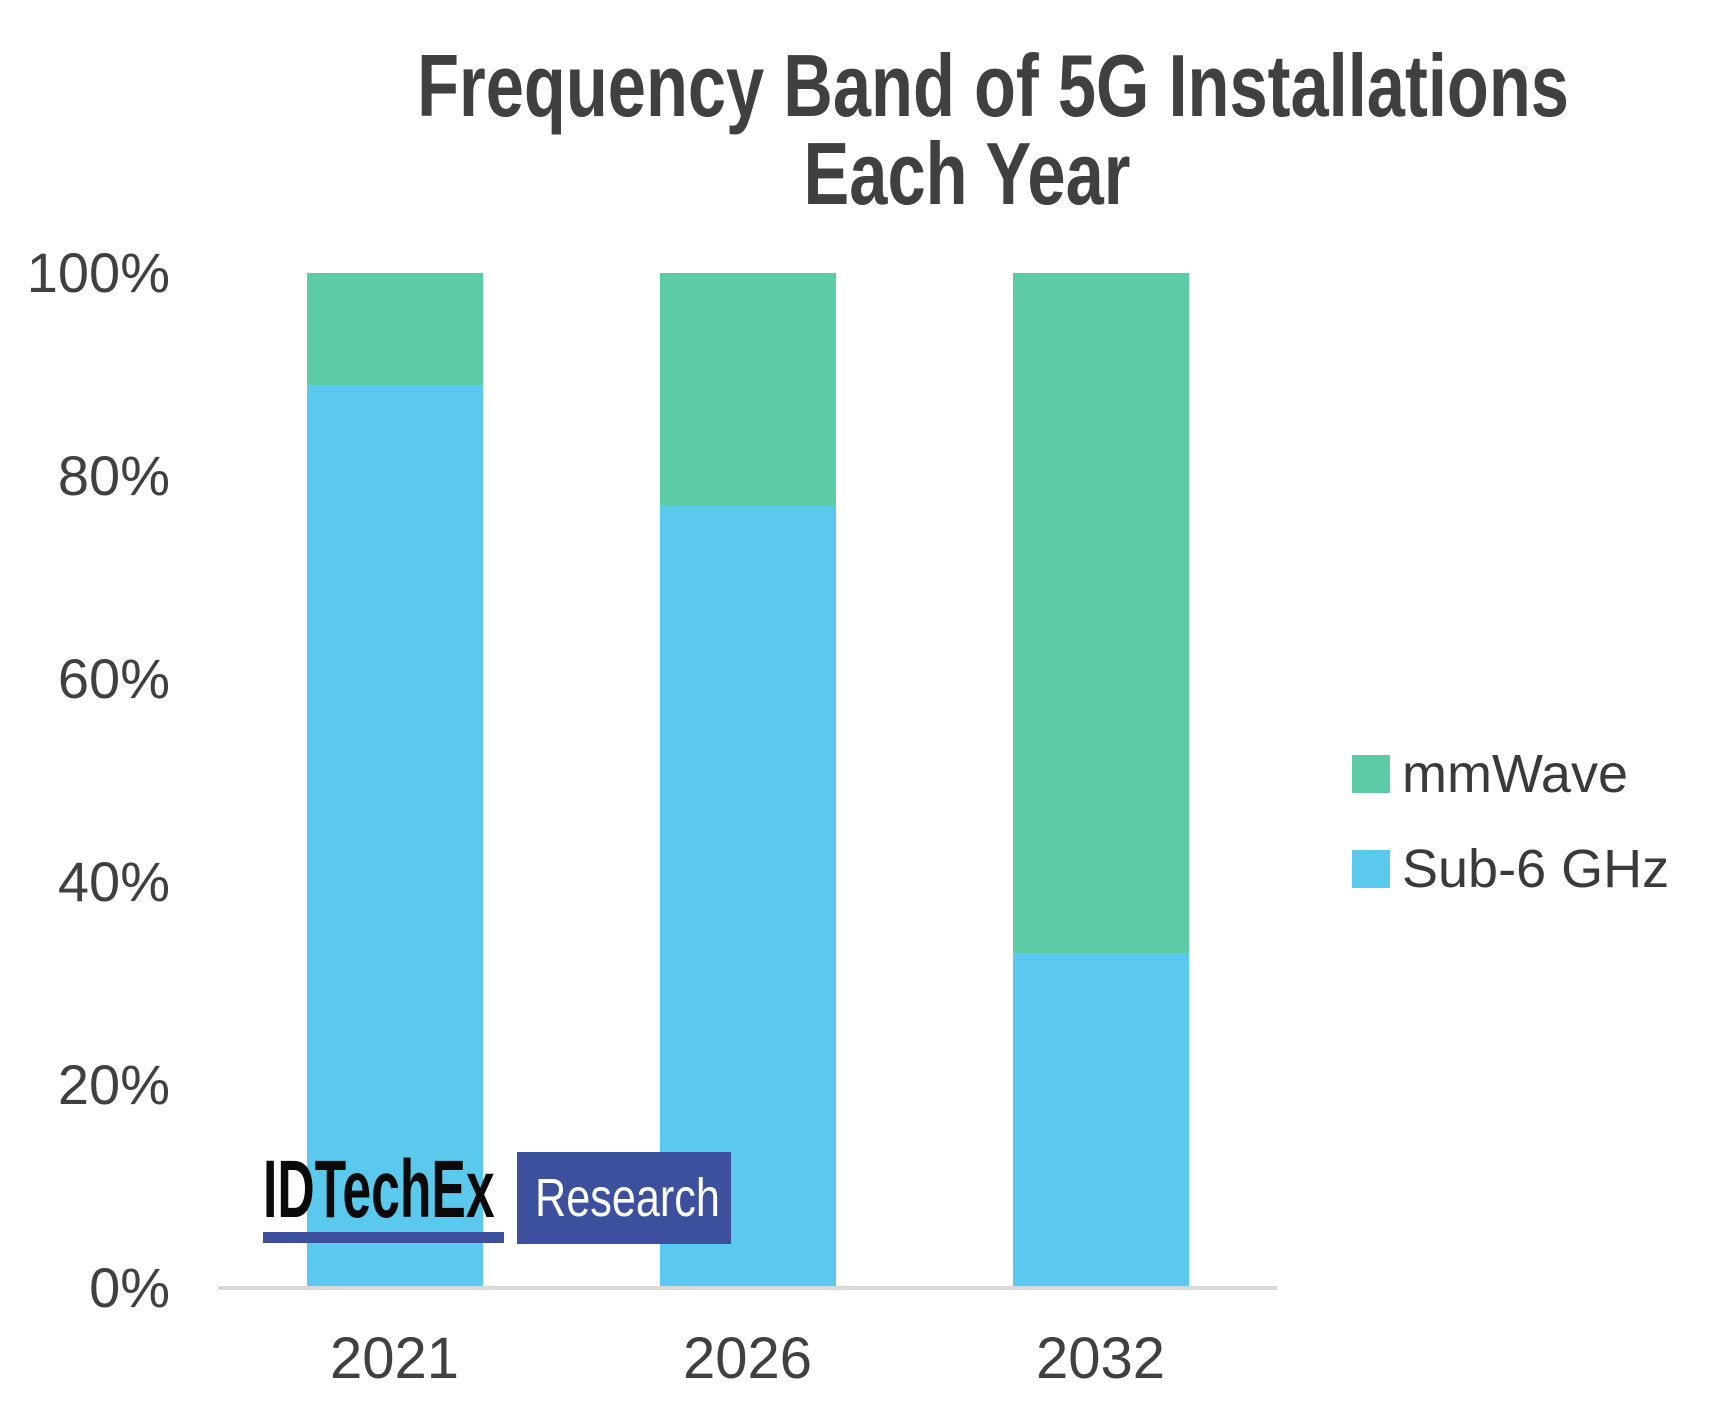  What do you see at coordinates (383, 1237) in the screenshot?
I see `idtechex-logo-underline` at bounding box center [383, 1237].